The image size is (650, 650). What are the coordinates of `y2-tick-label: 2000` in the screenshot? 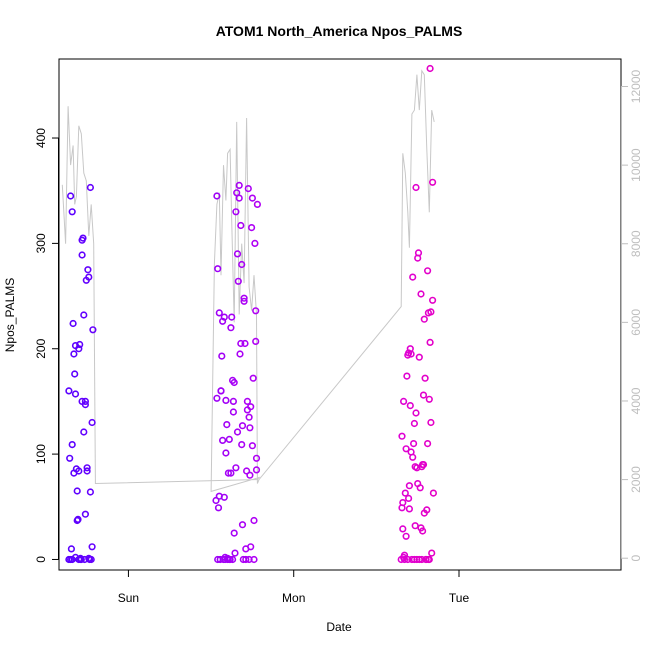 It's located at (636, 479).